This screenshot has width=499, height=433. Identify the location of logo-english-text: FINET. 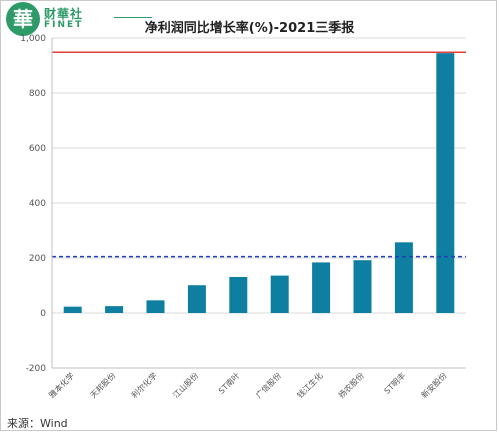
(64, 25).